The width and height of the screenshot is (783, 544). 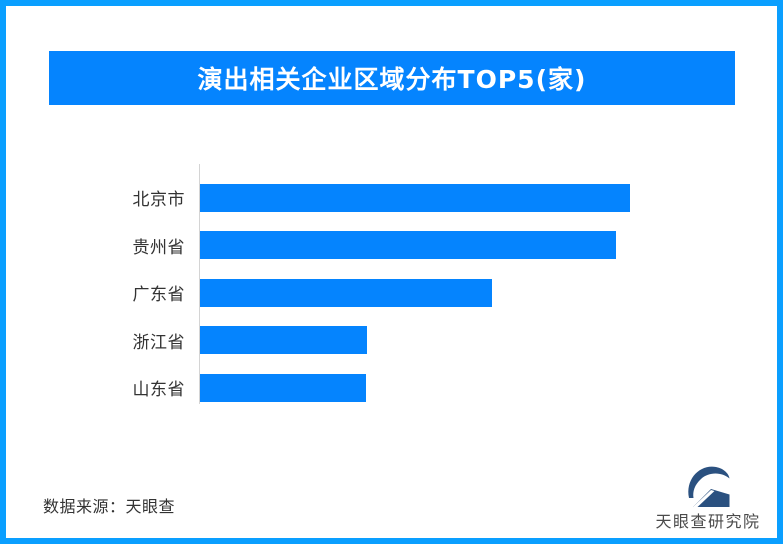 I want to click on y-axis-line, so click(x=199, y=284).